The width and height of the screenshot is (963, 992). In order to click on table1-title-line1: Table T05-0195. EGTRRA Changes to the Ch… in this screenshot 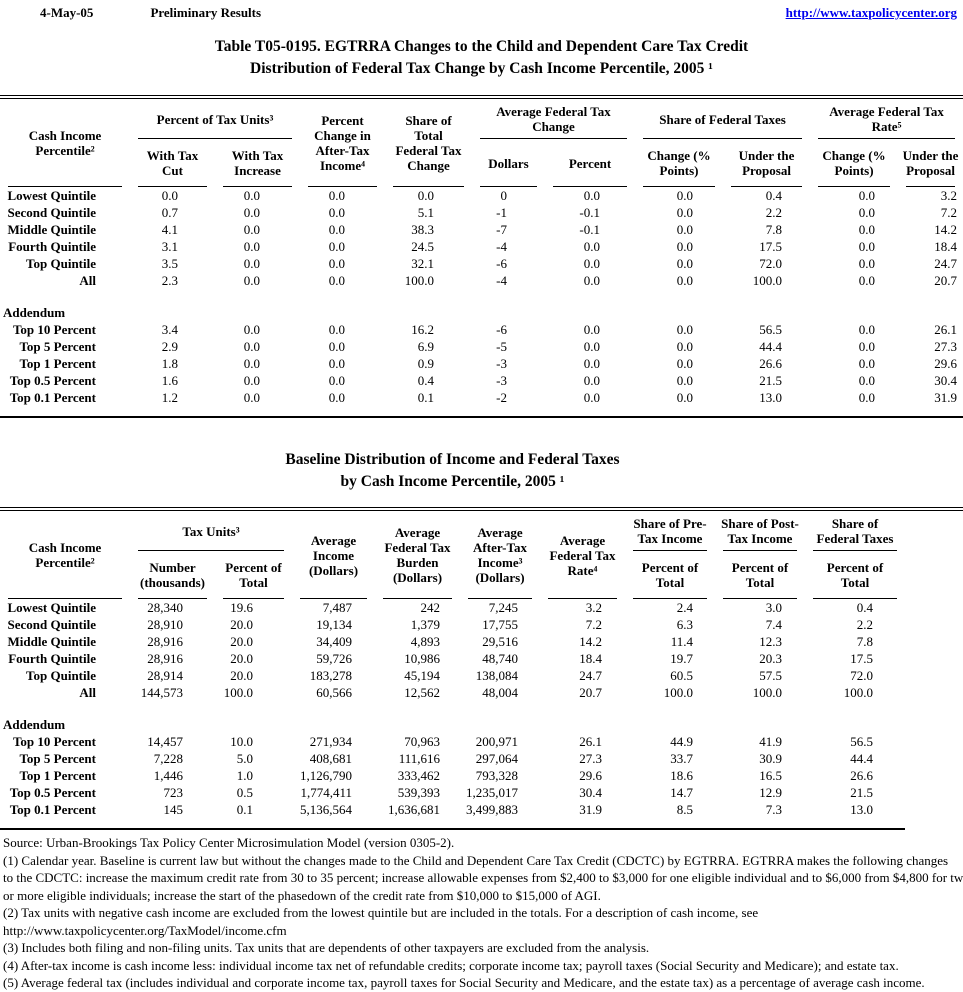, I will do `click(481, 46)`.